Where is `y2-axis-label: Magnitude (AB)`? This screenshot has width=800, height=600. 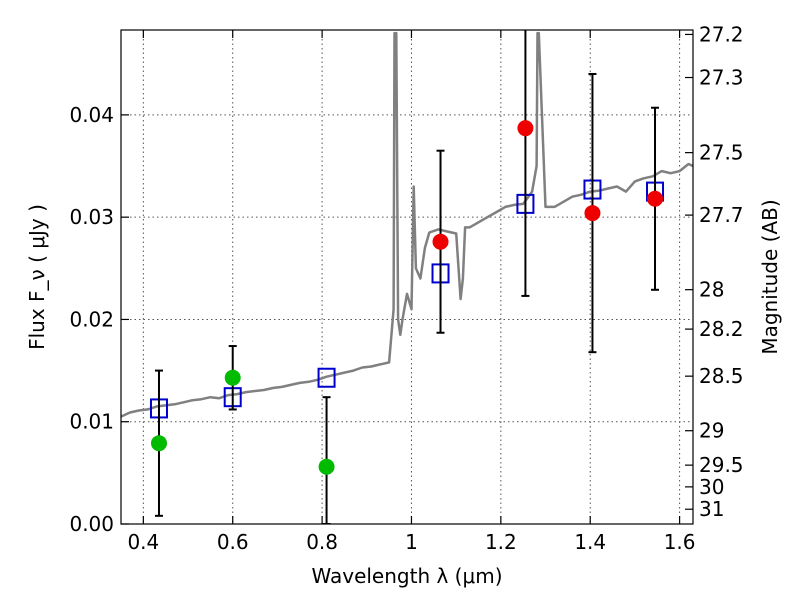 y2-axis-label: Magnitude (AB) is located at coordinates (770, 276).